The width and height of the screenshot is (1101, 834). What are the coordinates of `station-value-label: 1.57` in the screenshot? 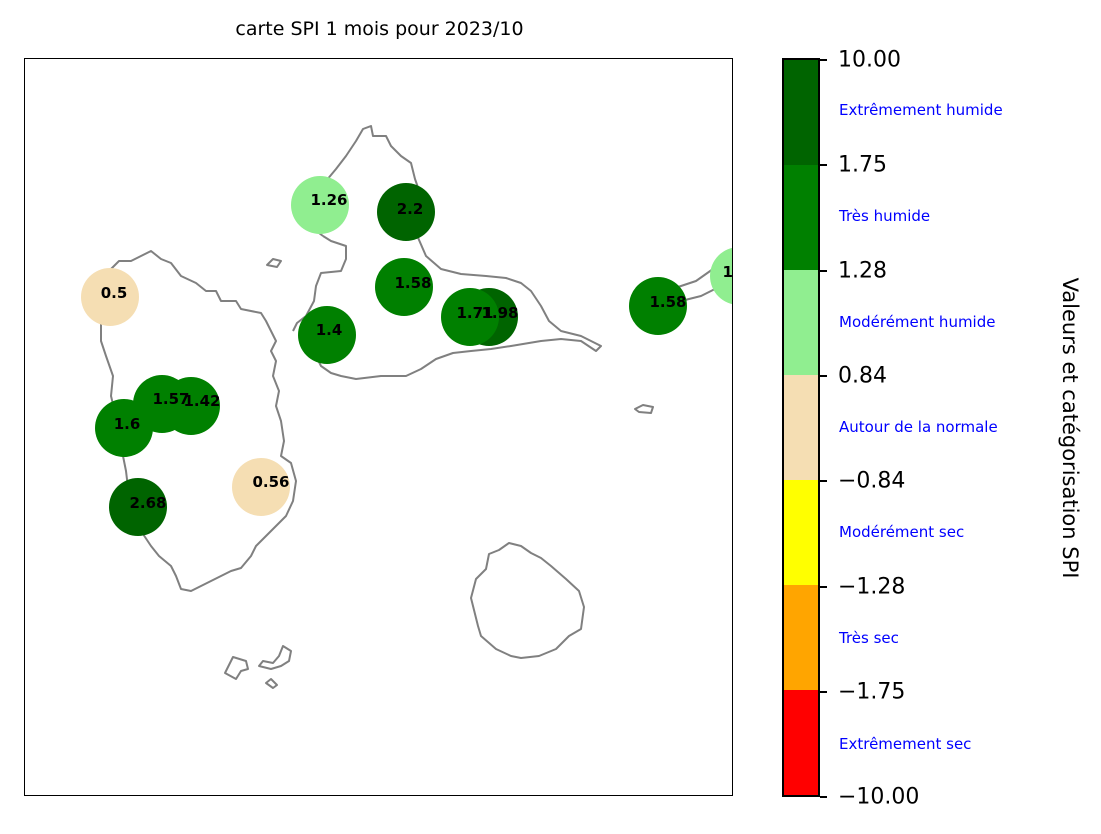 It's located at (170, 399).